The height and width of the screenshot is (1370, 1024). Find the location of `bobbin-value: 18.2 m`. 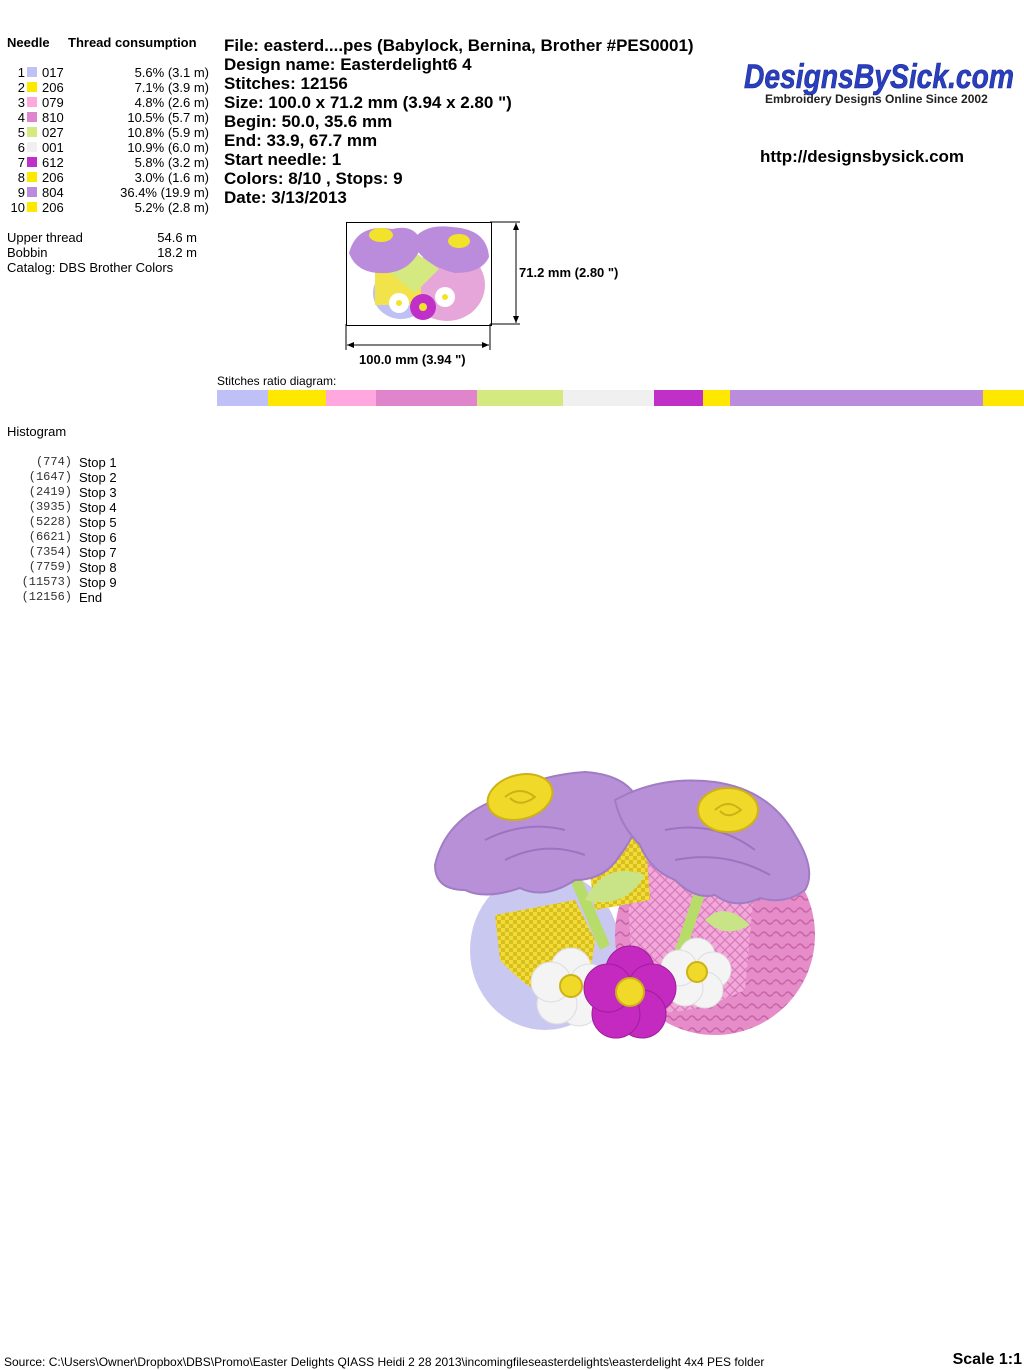

bobbin-value: 18.2 m is located at coordinates (177, 252).